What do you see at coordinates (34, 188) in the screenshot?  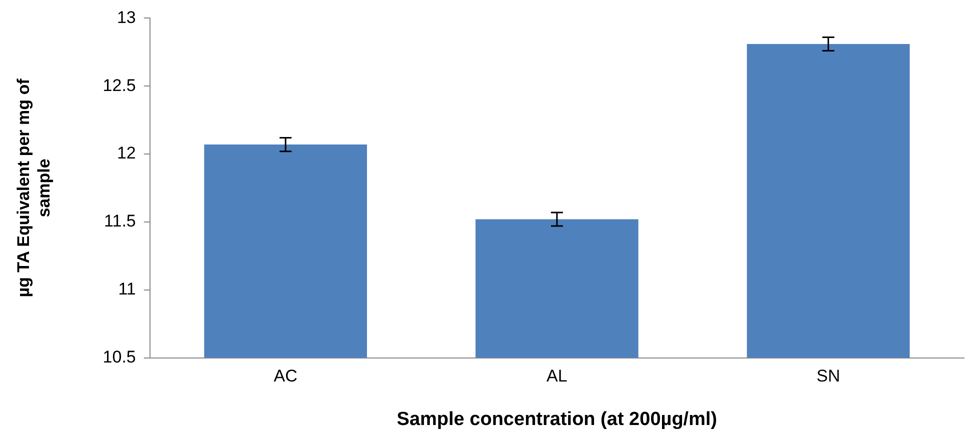 I see `y-axis-title: µg TA Equivalent per mg of sample` at bounding box center [34, 188].